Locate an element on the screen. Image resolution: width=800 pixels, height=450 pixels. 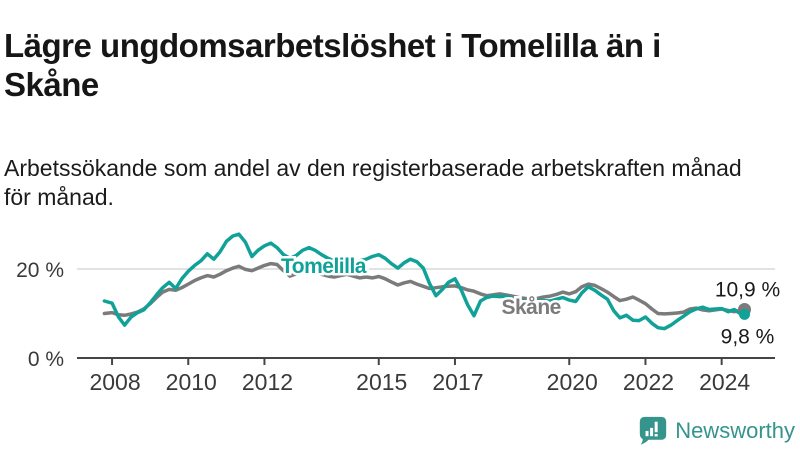
x-tick-label: 2024 is located at coordinates (724, 382).